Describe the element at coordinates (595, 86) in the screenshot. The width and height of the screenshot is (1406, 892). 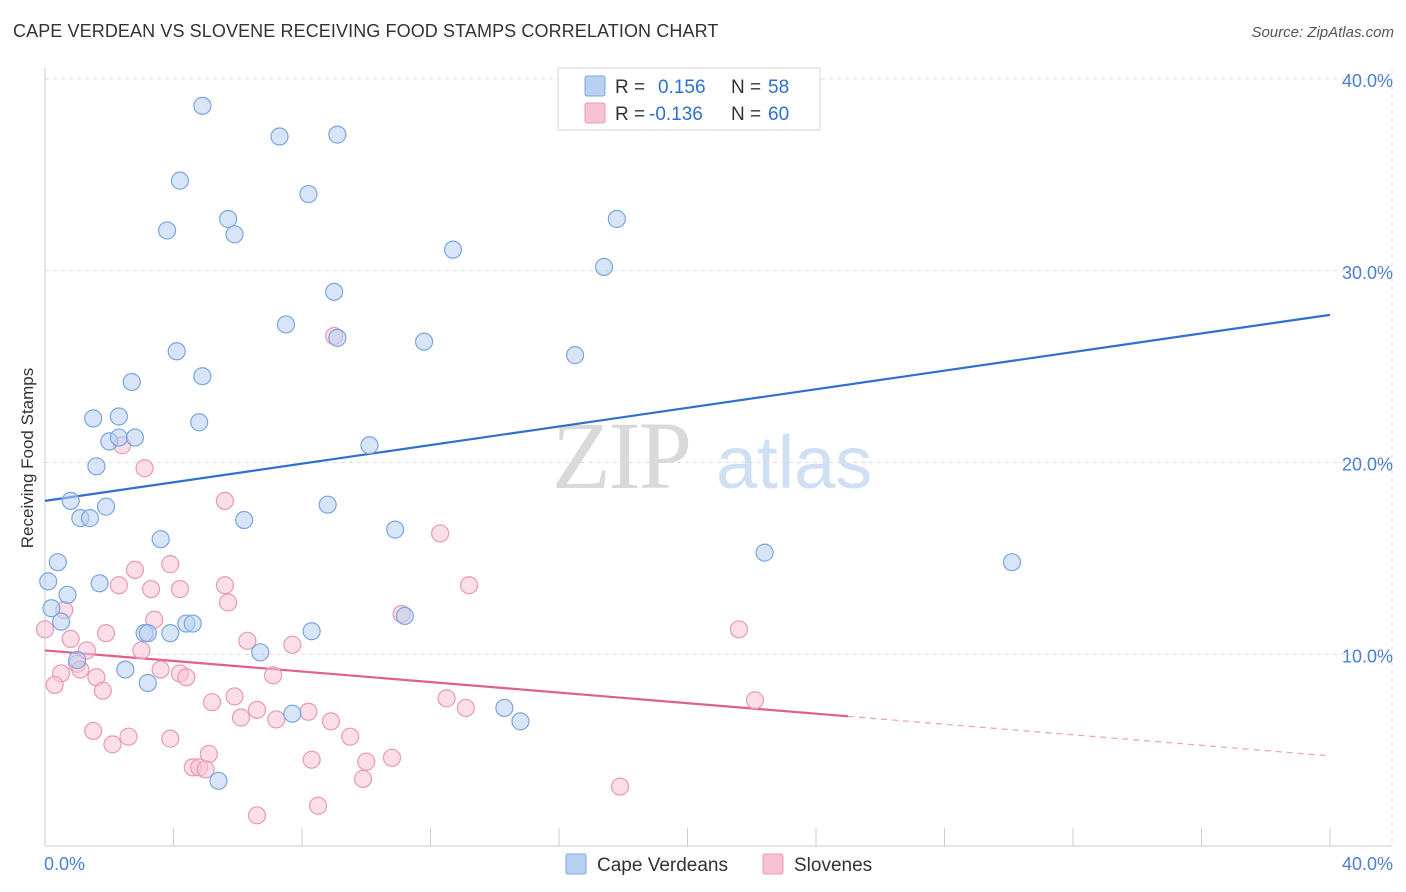
I see `legend-swatch-blue` at that location.